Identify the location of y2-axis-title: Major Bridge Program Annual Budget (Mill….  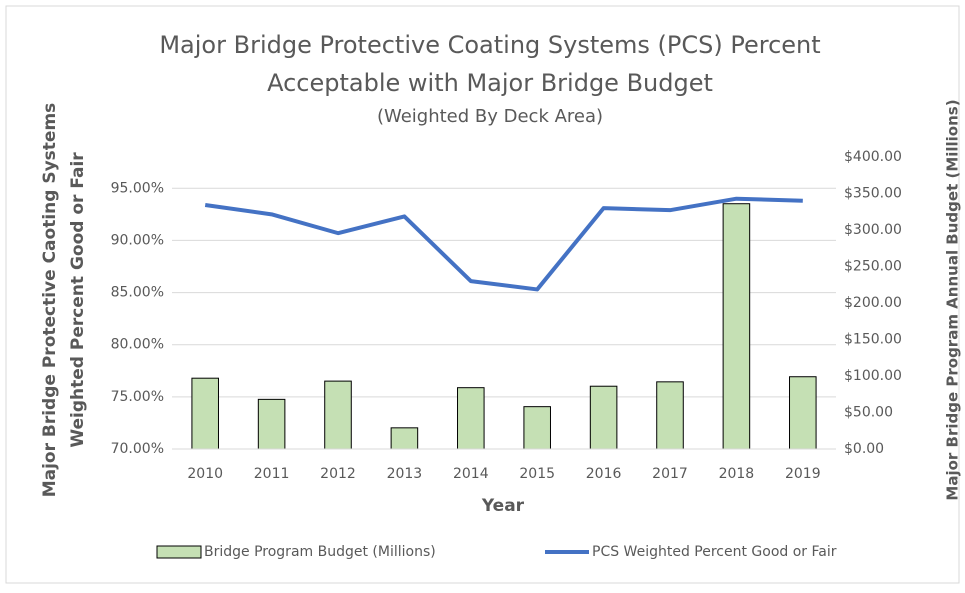
(953, 299).